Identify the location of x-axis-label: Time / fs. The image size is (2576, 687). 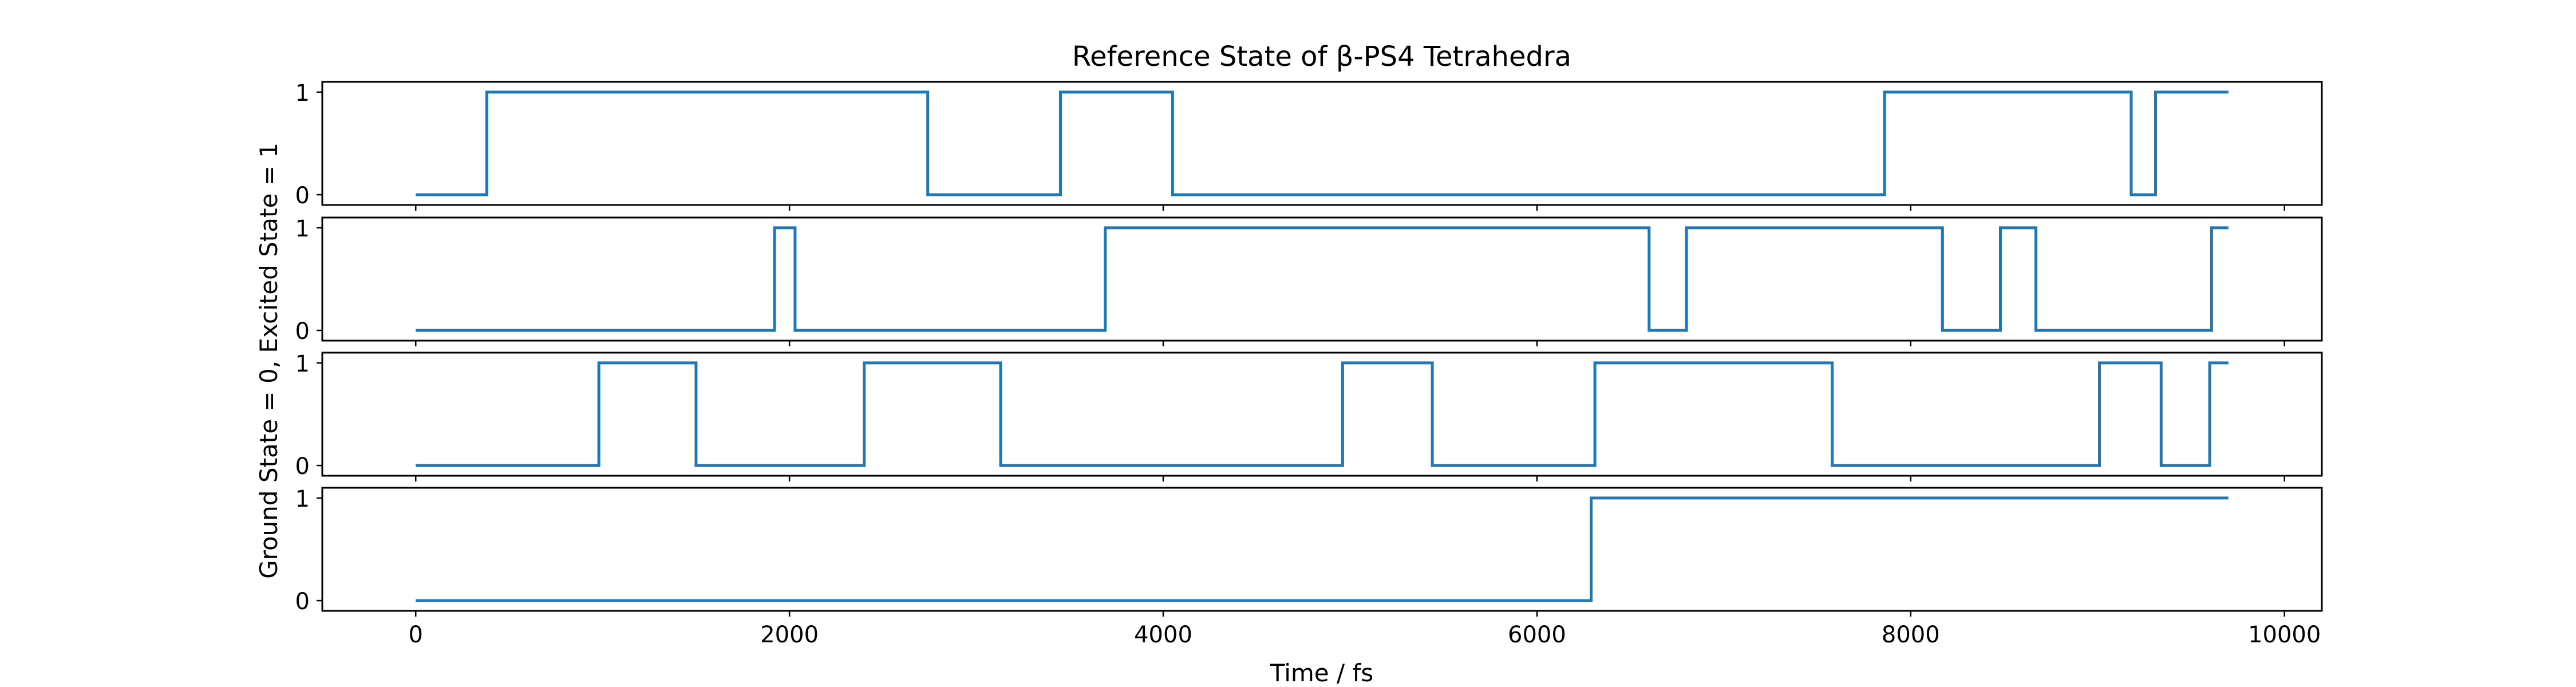
(1322, 673).